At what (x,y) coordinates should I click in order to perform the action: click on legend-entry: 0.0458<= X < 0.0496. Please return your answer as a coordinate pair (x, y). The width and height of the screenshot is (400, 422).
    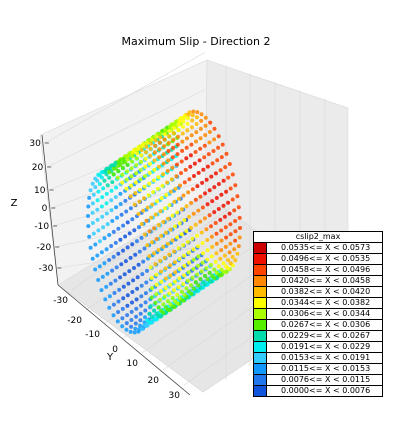
    Looking at the image, I should click on (318, 269).